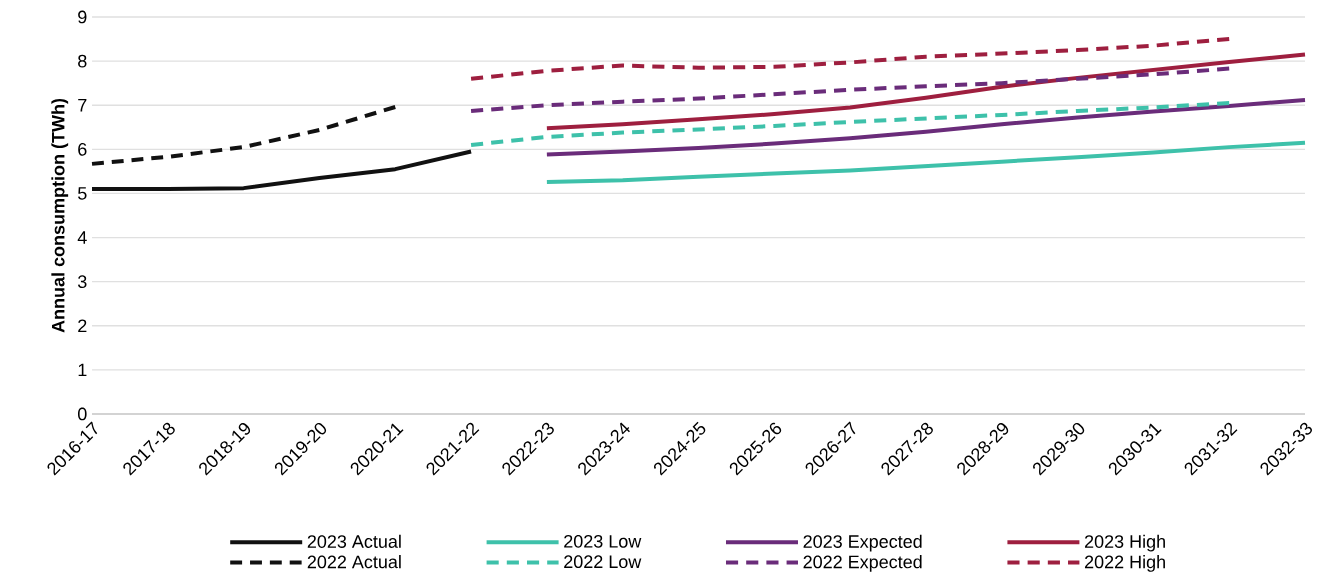 This screenshot has width=1317, height=580. I want to click on legend-label: 2023 Low, so click(603, 541).